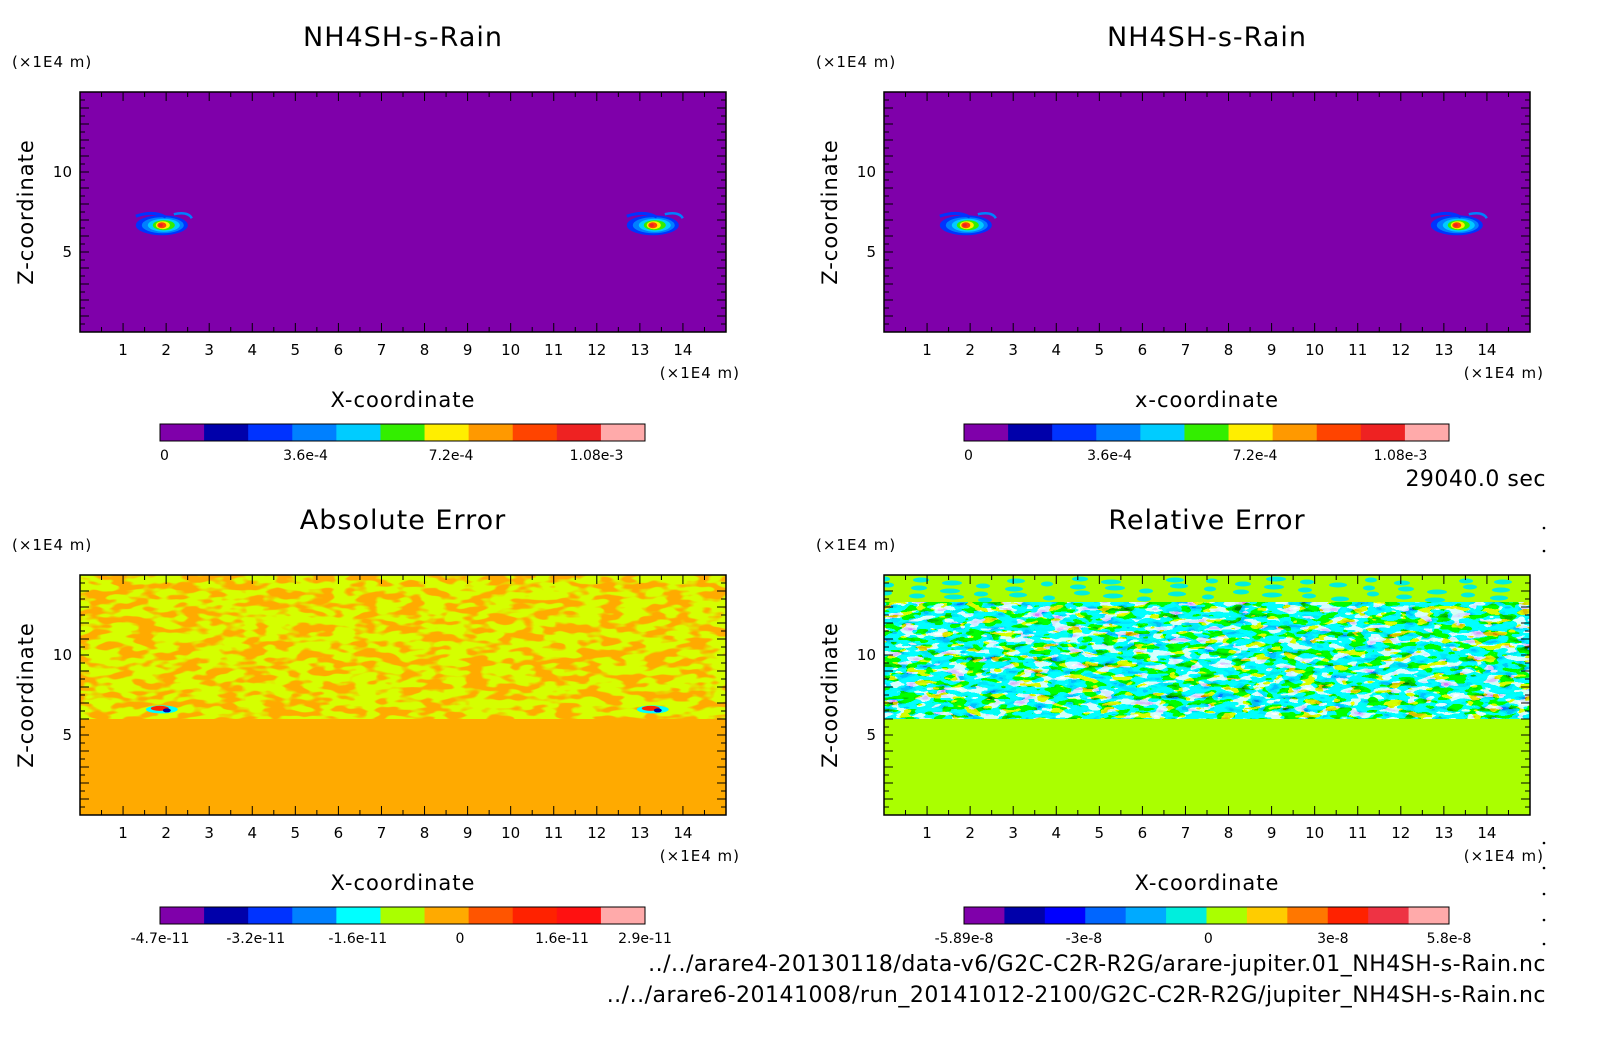 The width and height of the screenshot is (1604, 1054). Describe the element at coordinates (1475, 479) in the screenshot. I see `time-stamp: 29040.0 sec` at that location.